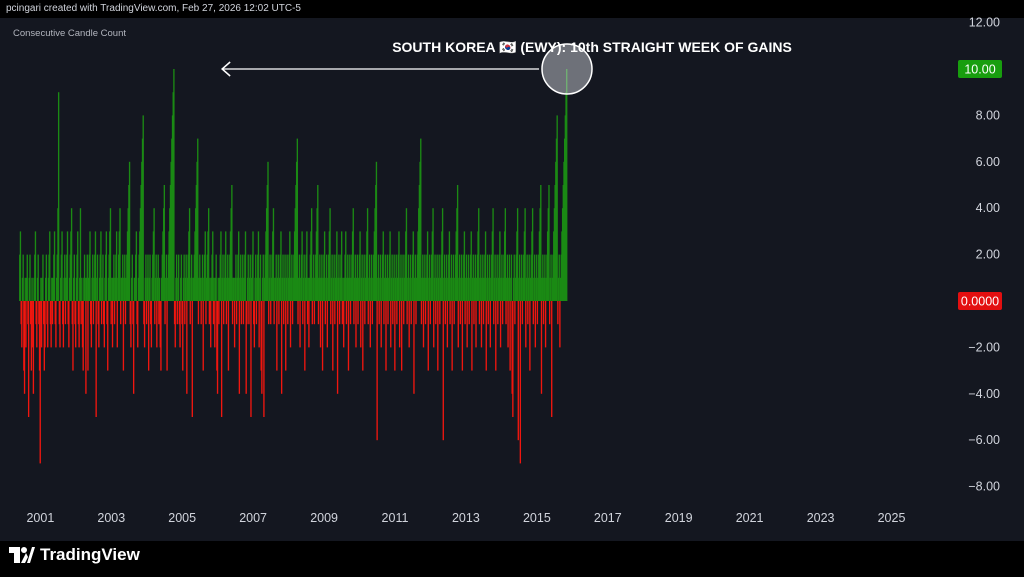 The width and height of the screenshot is (1024, 577). What do you see at coordinates (70, 33) in the screenshot?
I see `indicator-title: Consecutive Candle Count` at bounding box center [70, 33].